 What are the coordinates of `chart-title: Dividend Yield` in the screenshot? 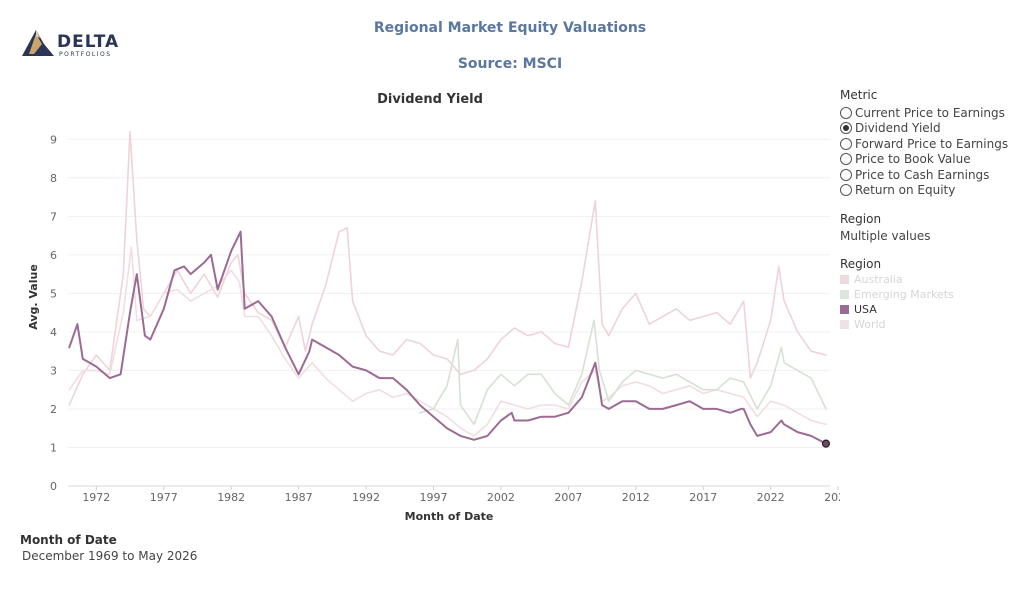 It's located at (430, 99).